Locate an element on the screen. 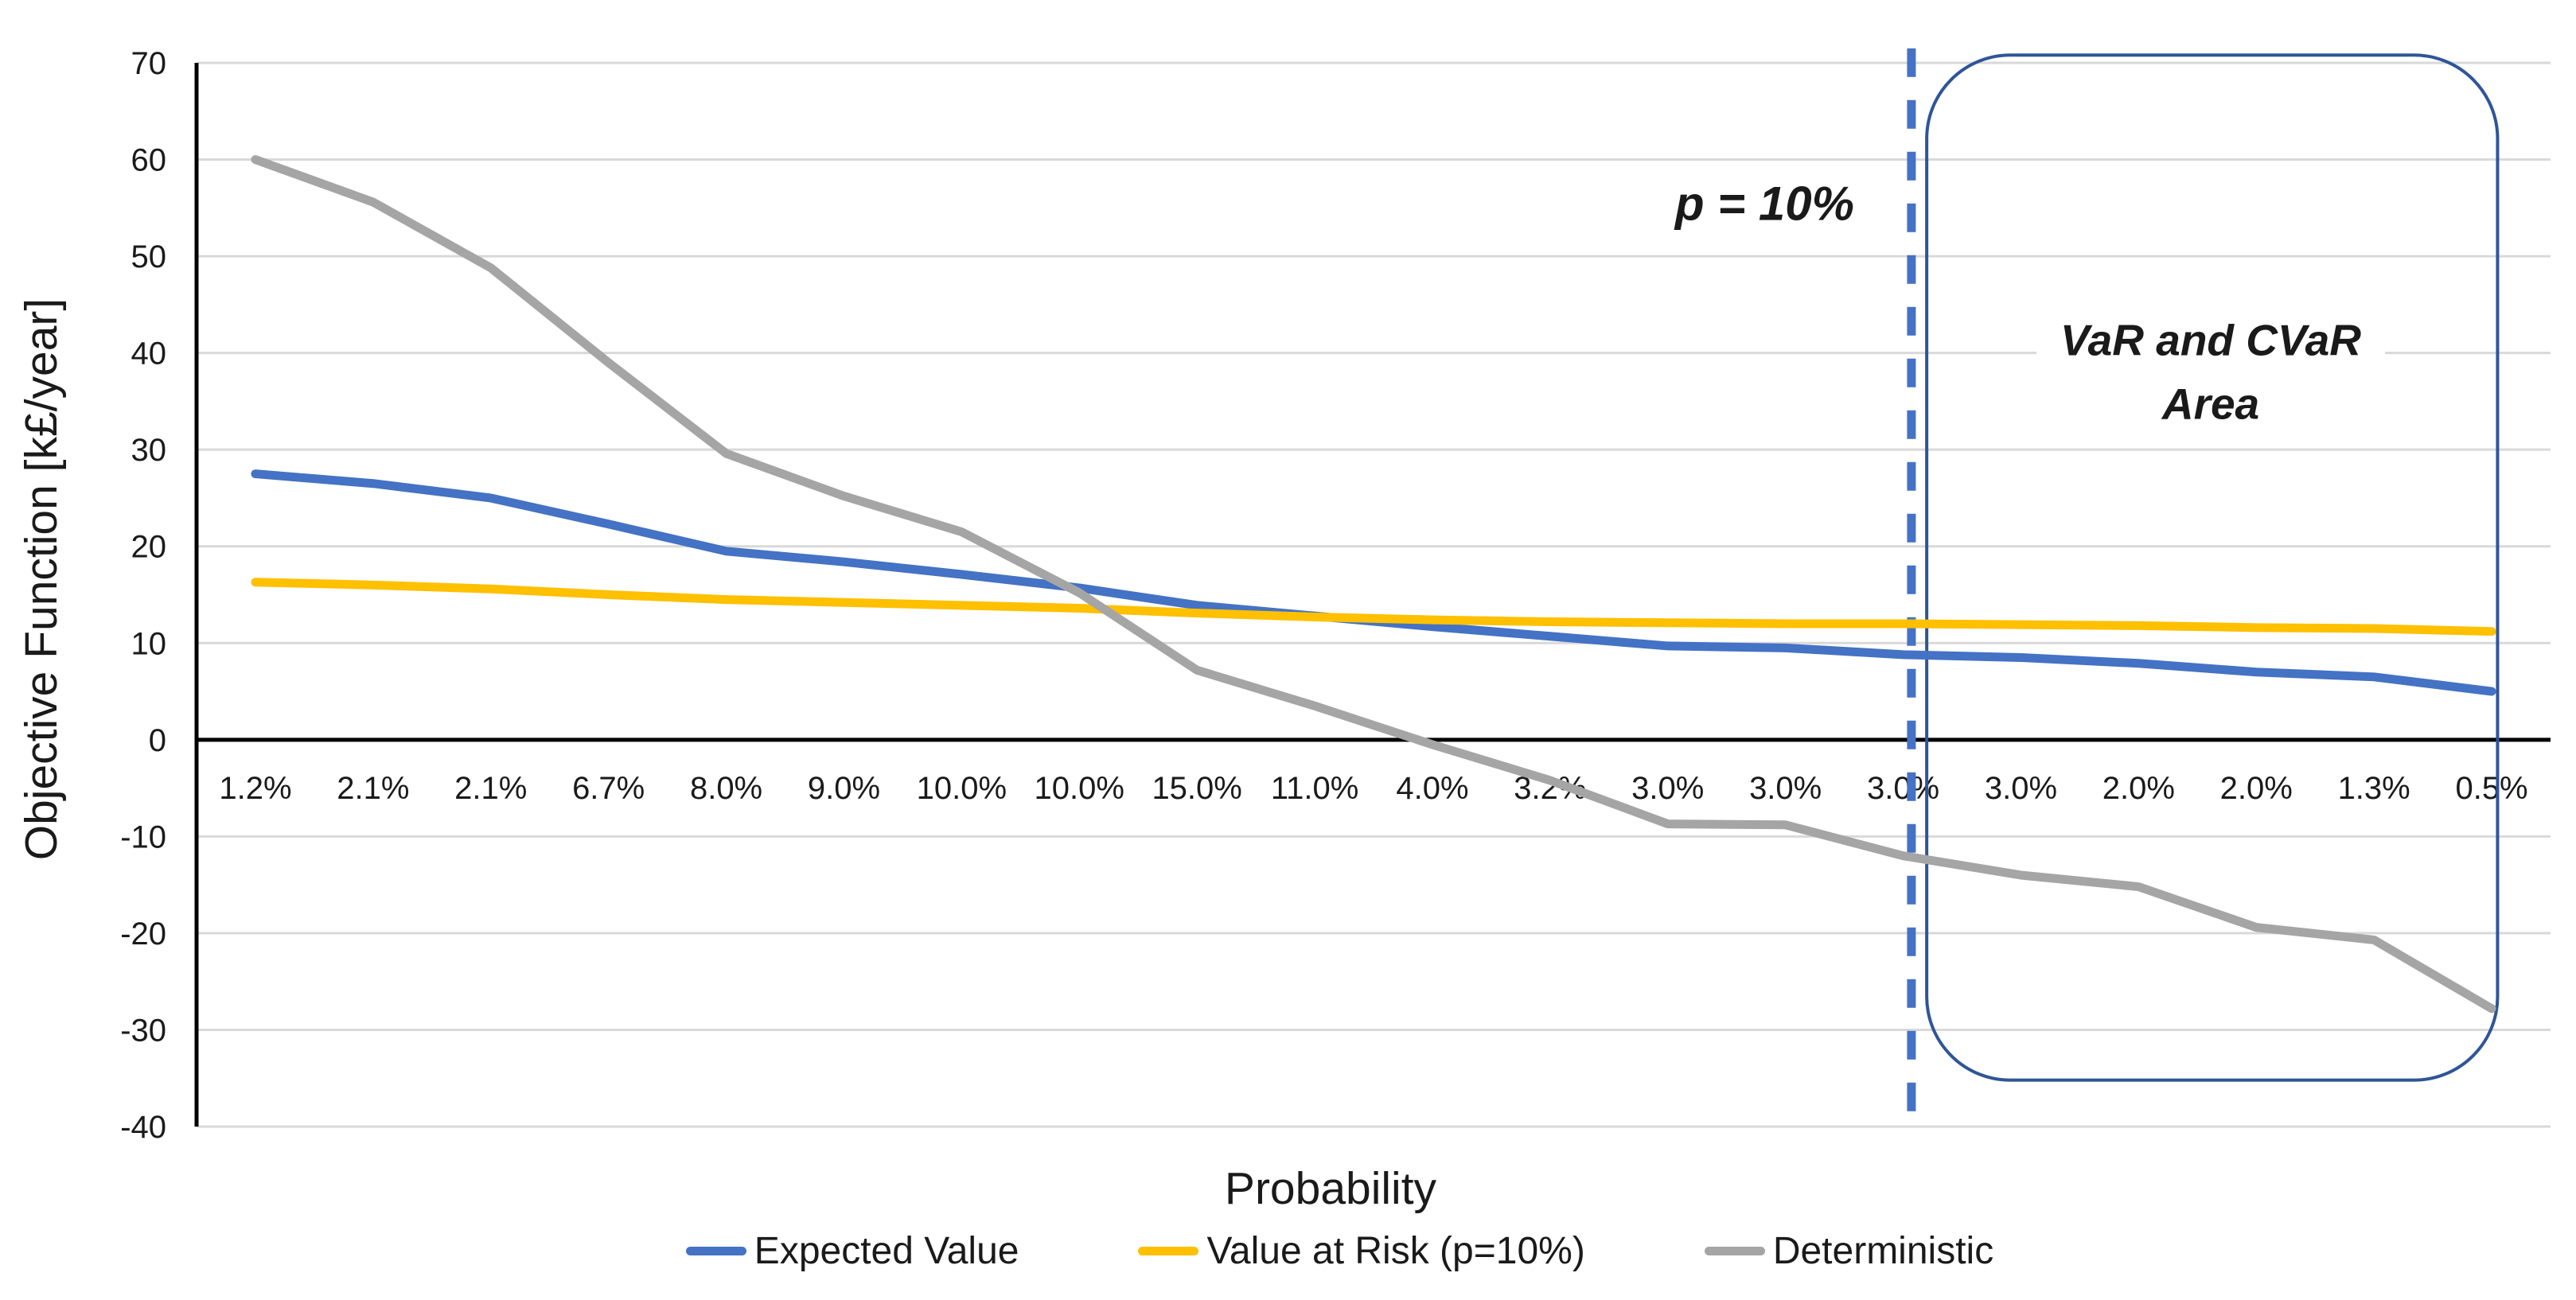 The width and height of the screenshot is (2576, 1300). var-cvar-area-label-line2: Area is located at coordinates (2210, 404).